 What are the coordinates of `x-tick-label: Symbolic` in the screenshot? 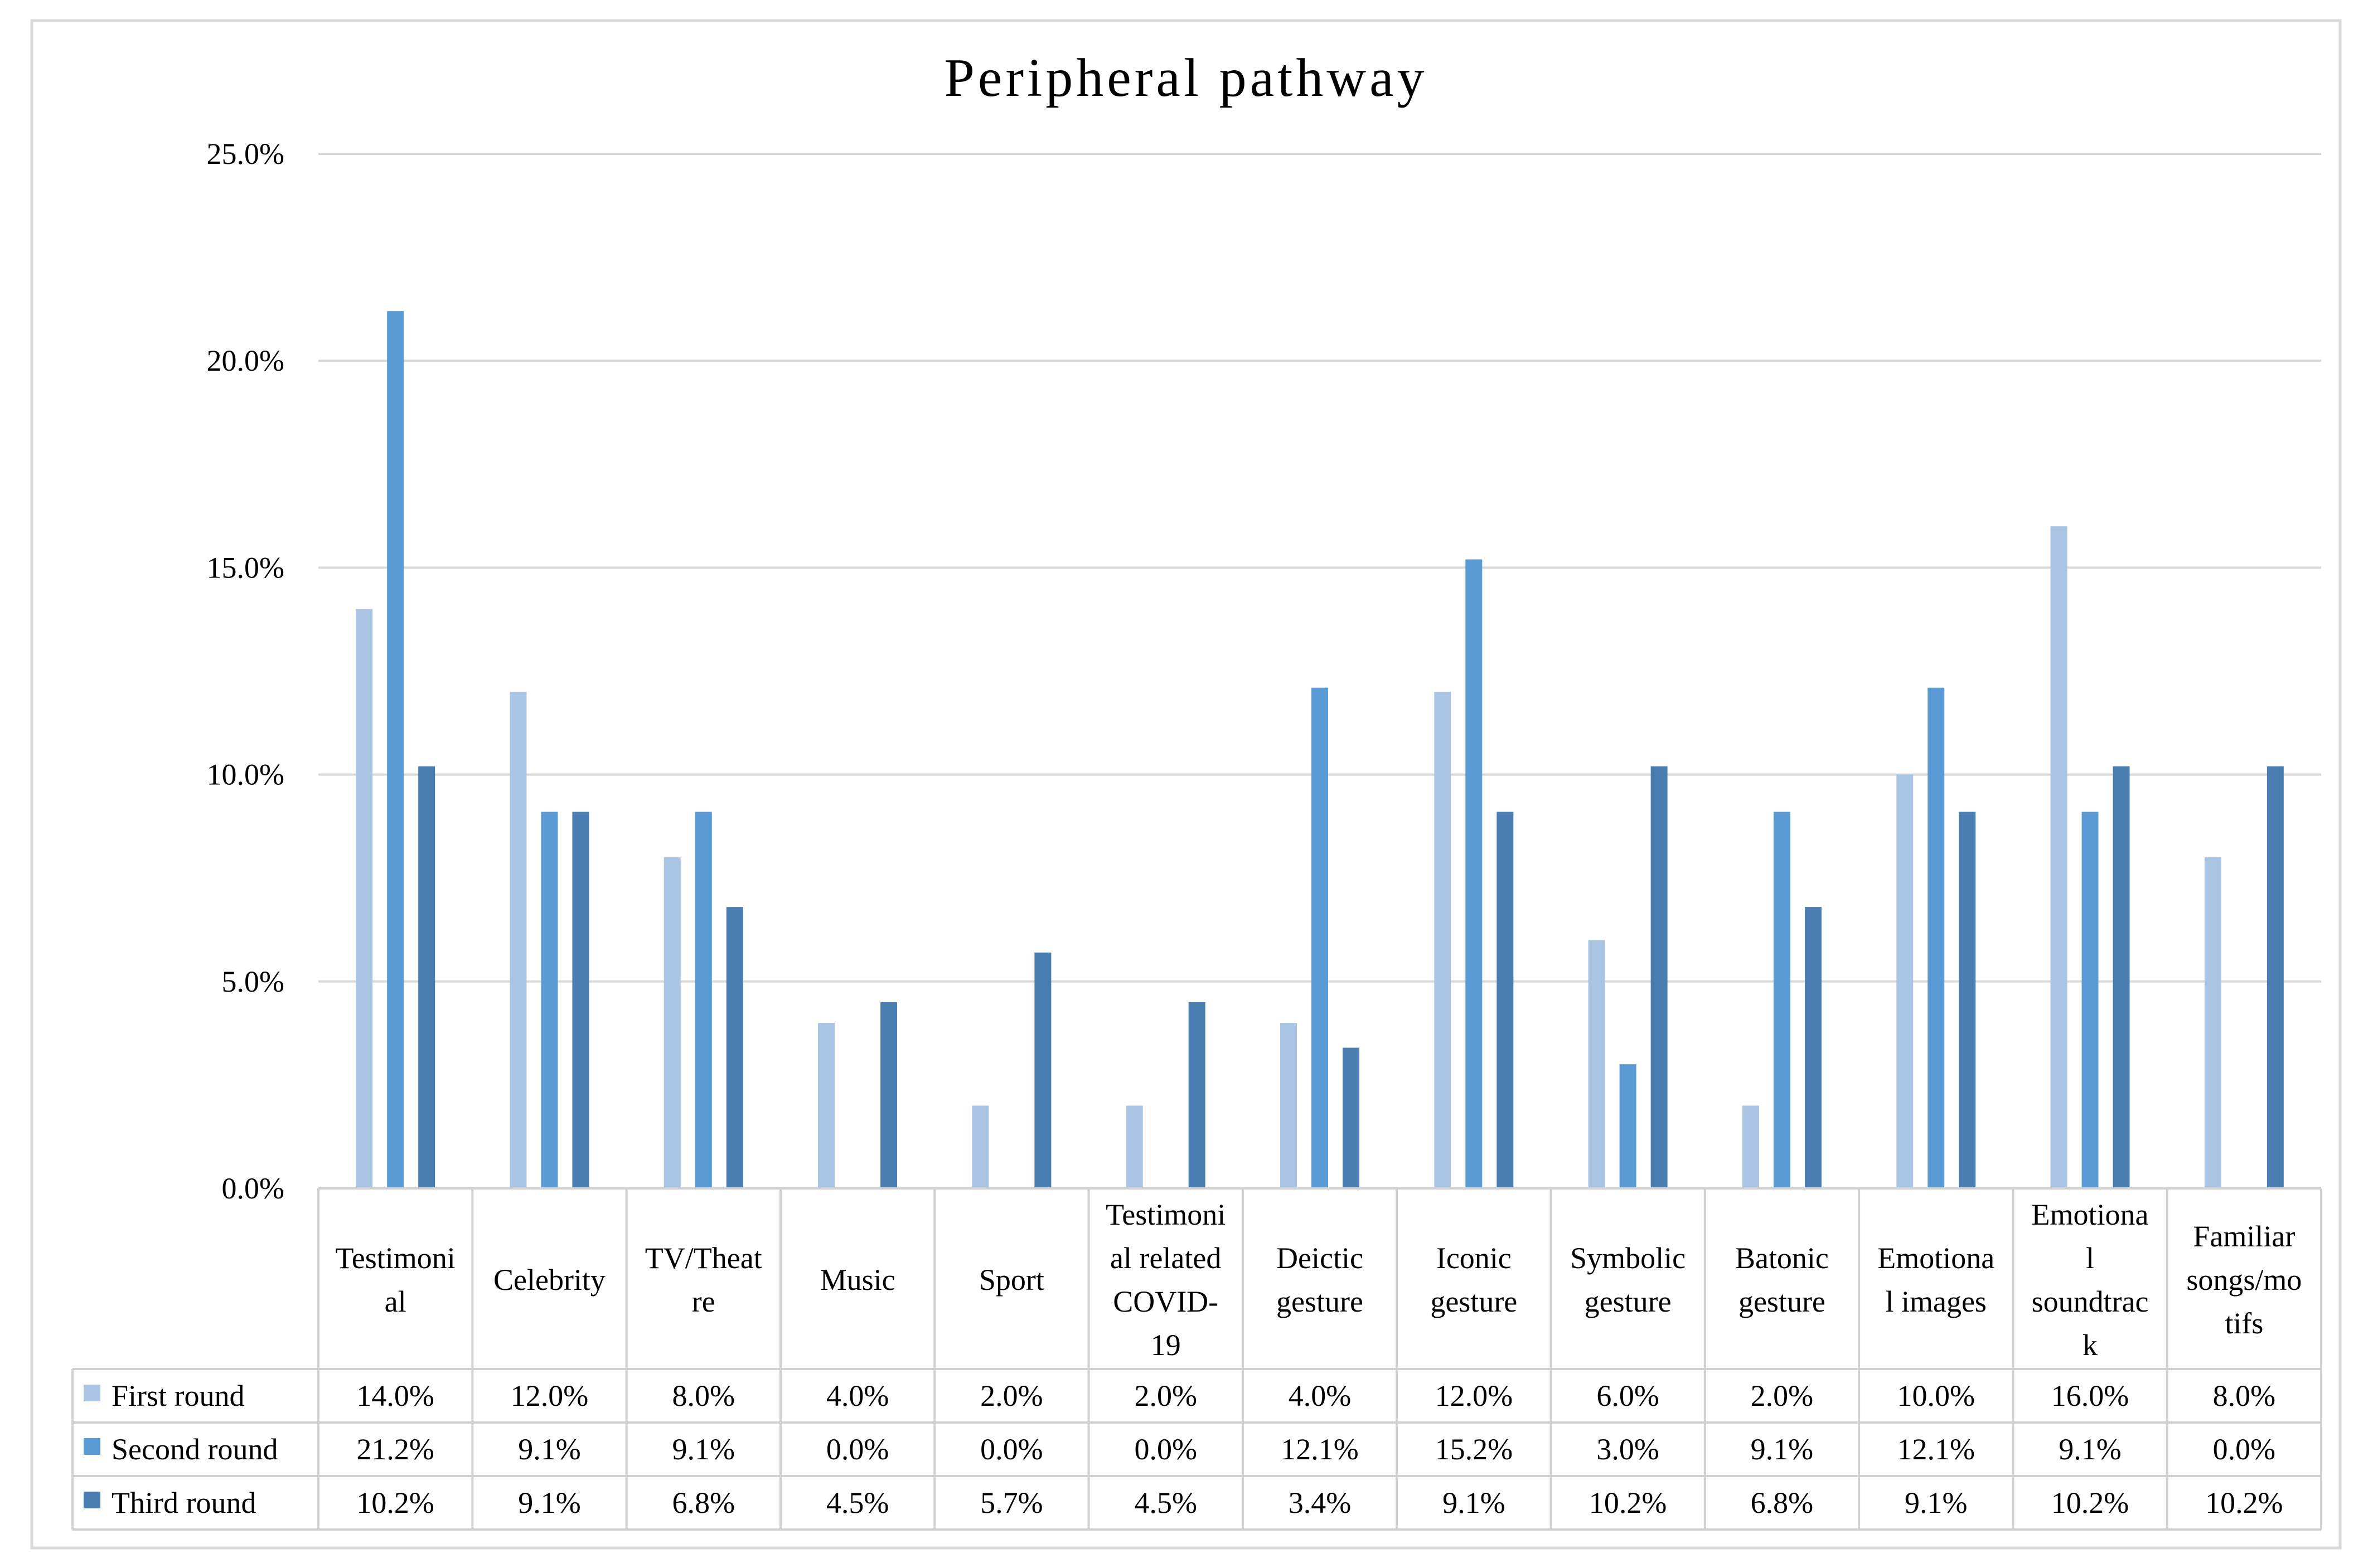 It's located at (1628, 1258).